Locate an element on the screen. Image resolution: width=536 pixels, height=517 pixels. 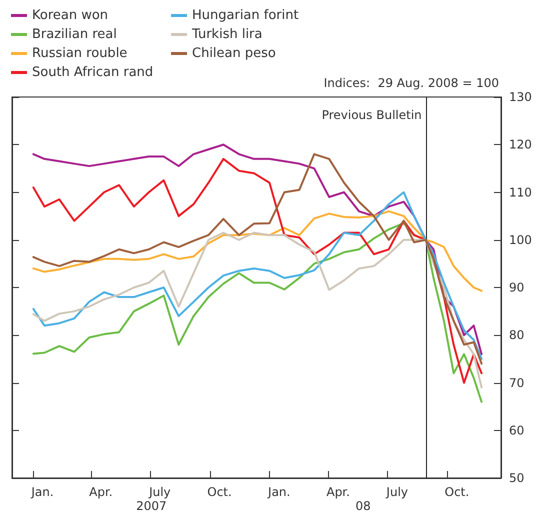
legend-label: Brazilian real is located at coordinates (74, 34).